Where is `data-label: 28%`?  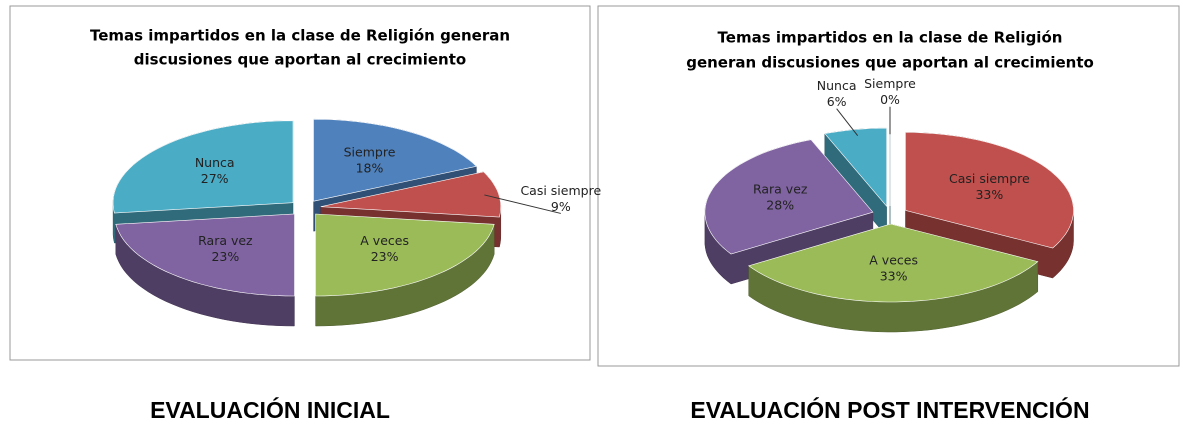
data-label: 28% is located at coordinates (780, 205).